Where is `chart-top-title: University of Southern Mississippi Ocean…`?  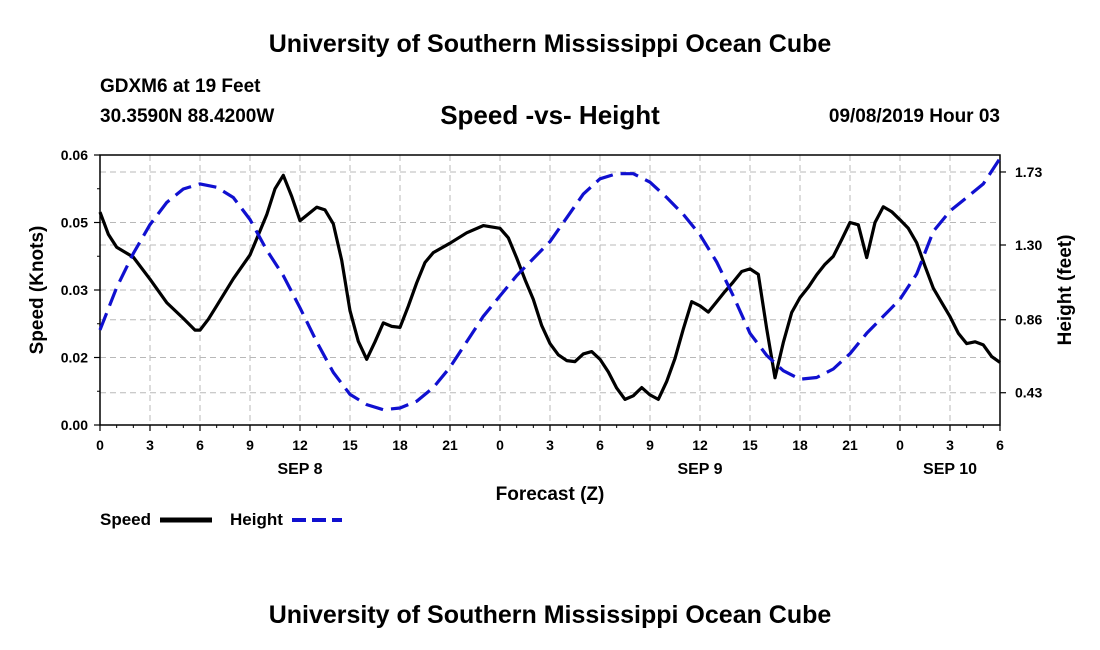
chart-top-title: University of Southern Mississippi Ocean… is located at coordinates (550, 44).